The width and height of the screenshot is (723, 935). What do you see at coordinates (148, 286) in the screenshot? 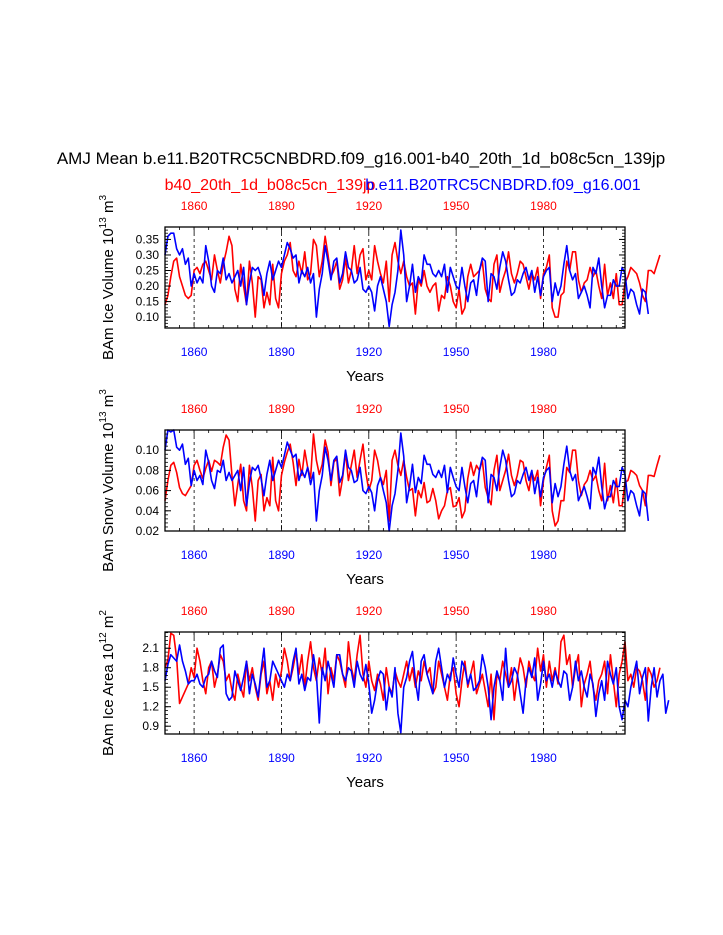
I see `y-tick-label: 0.20` at bounding box center [148, 286].